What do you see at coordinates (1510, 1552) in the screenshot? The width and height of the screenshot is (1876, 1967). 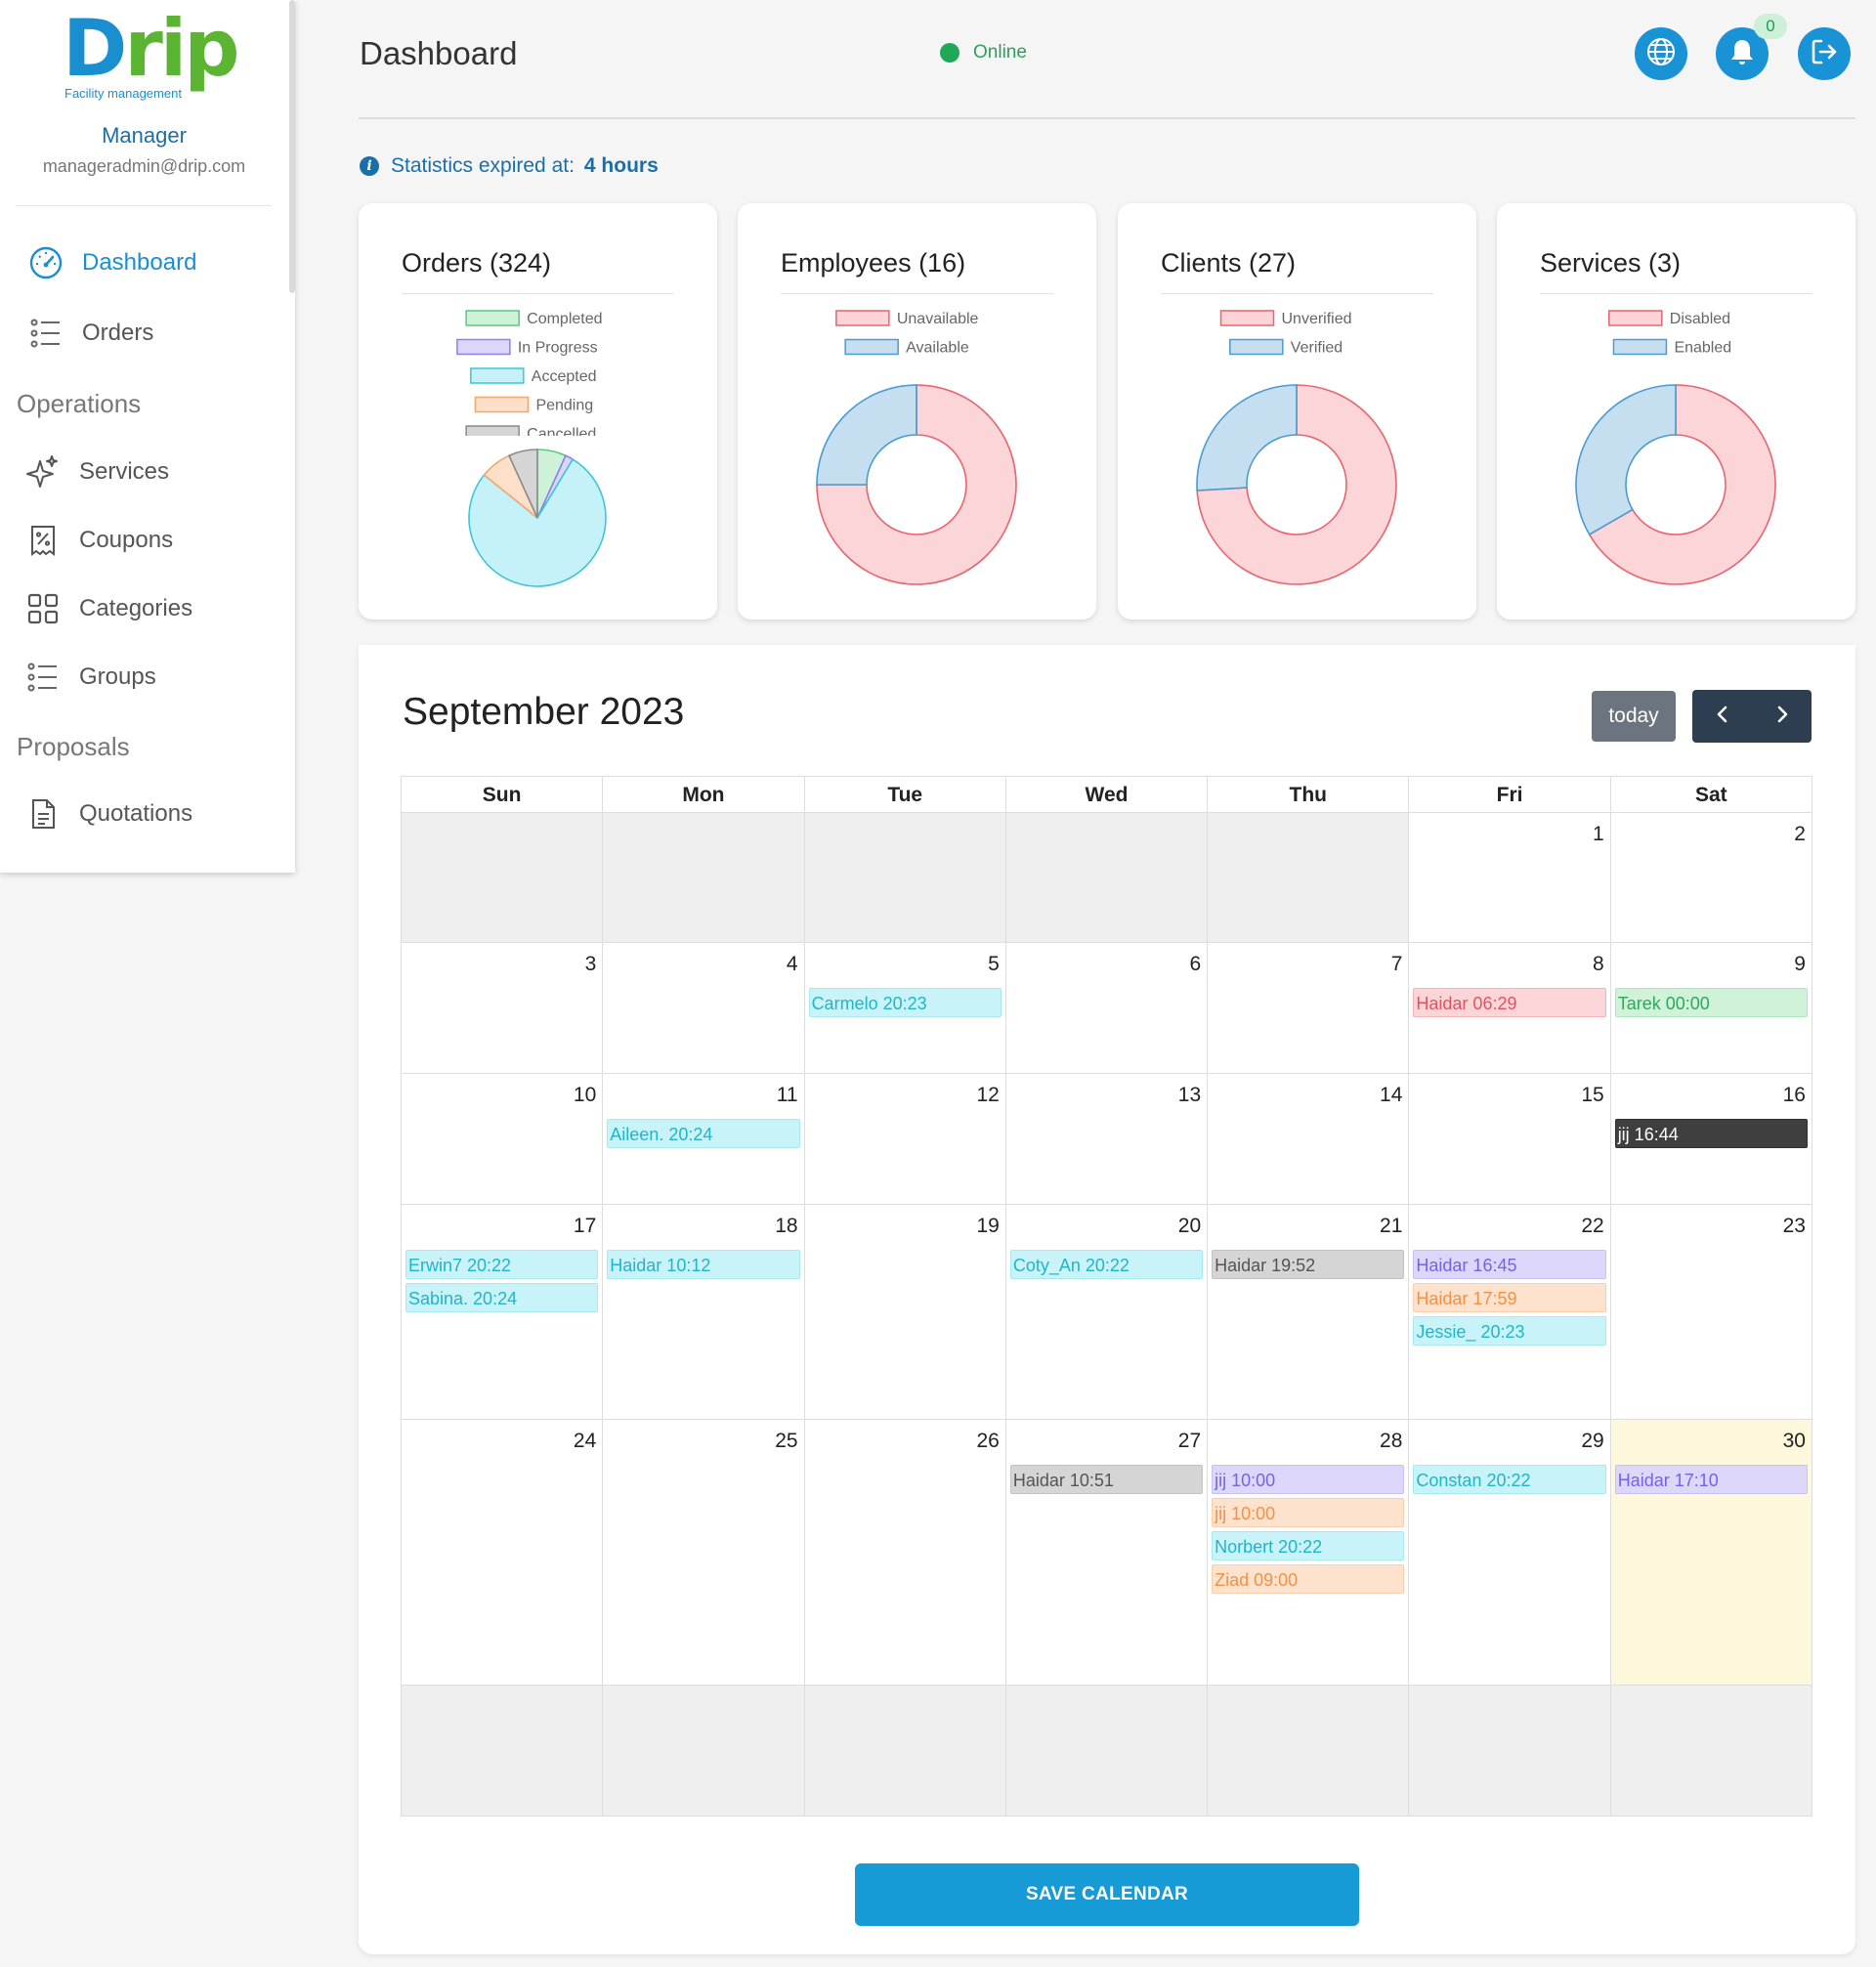 I see `calendar-day-cell: 29 Constan 20:22` at bounding box center [1510, 1552].